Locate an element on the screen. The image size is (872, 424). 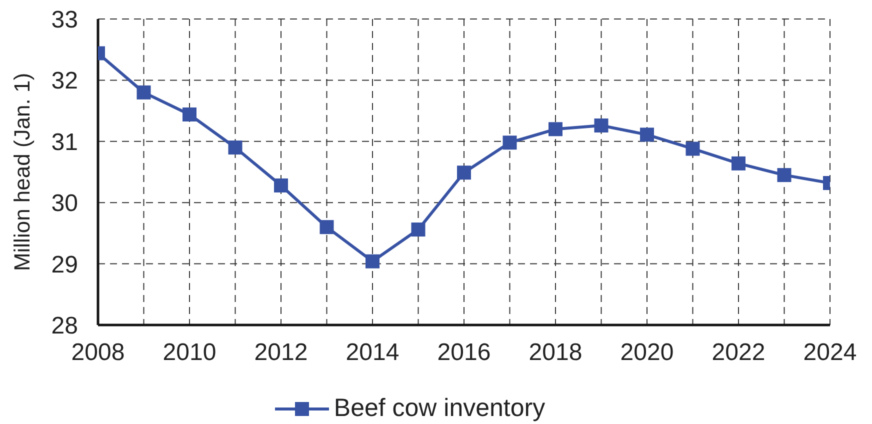
y-tick-label: 30 is located at coordinates (64, 204).